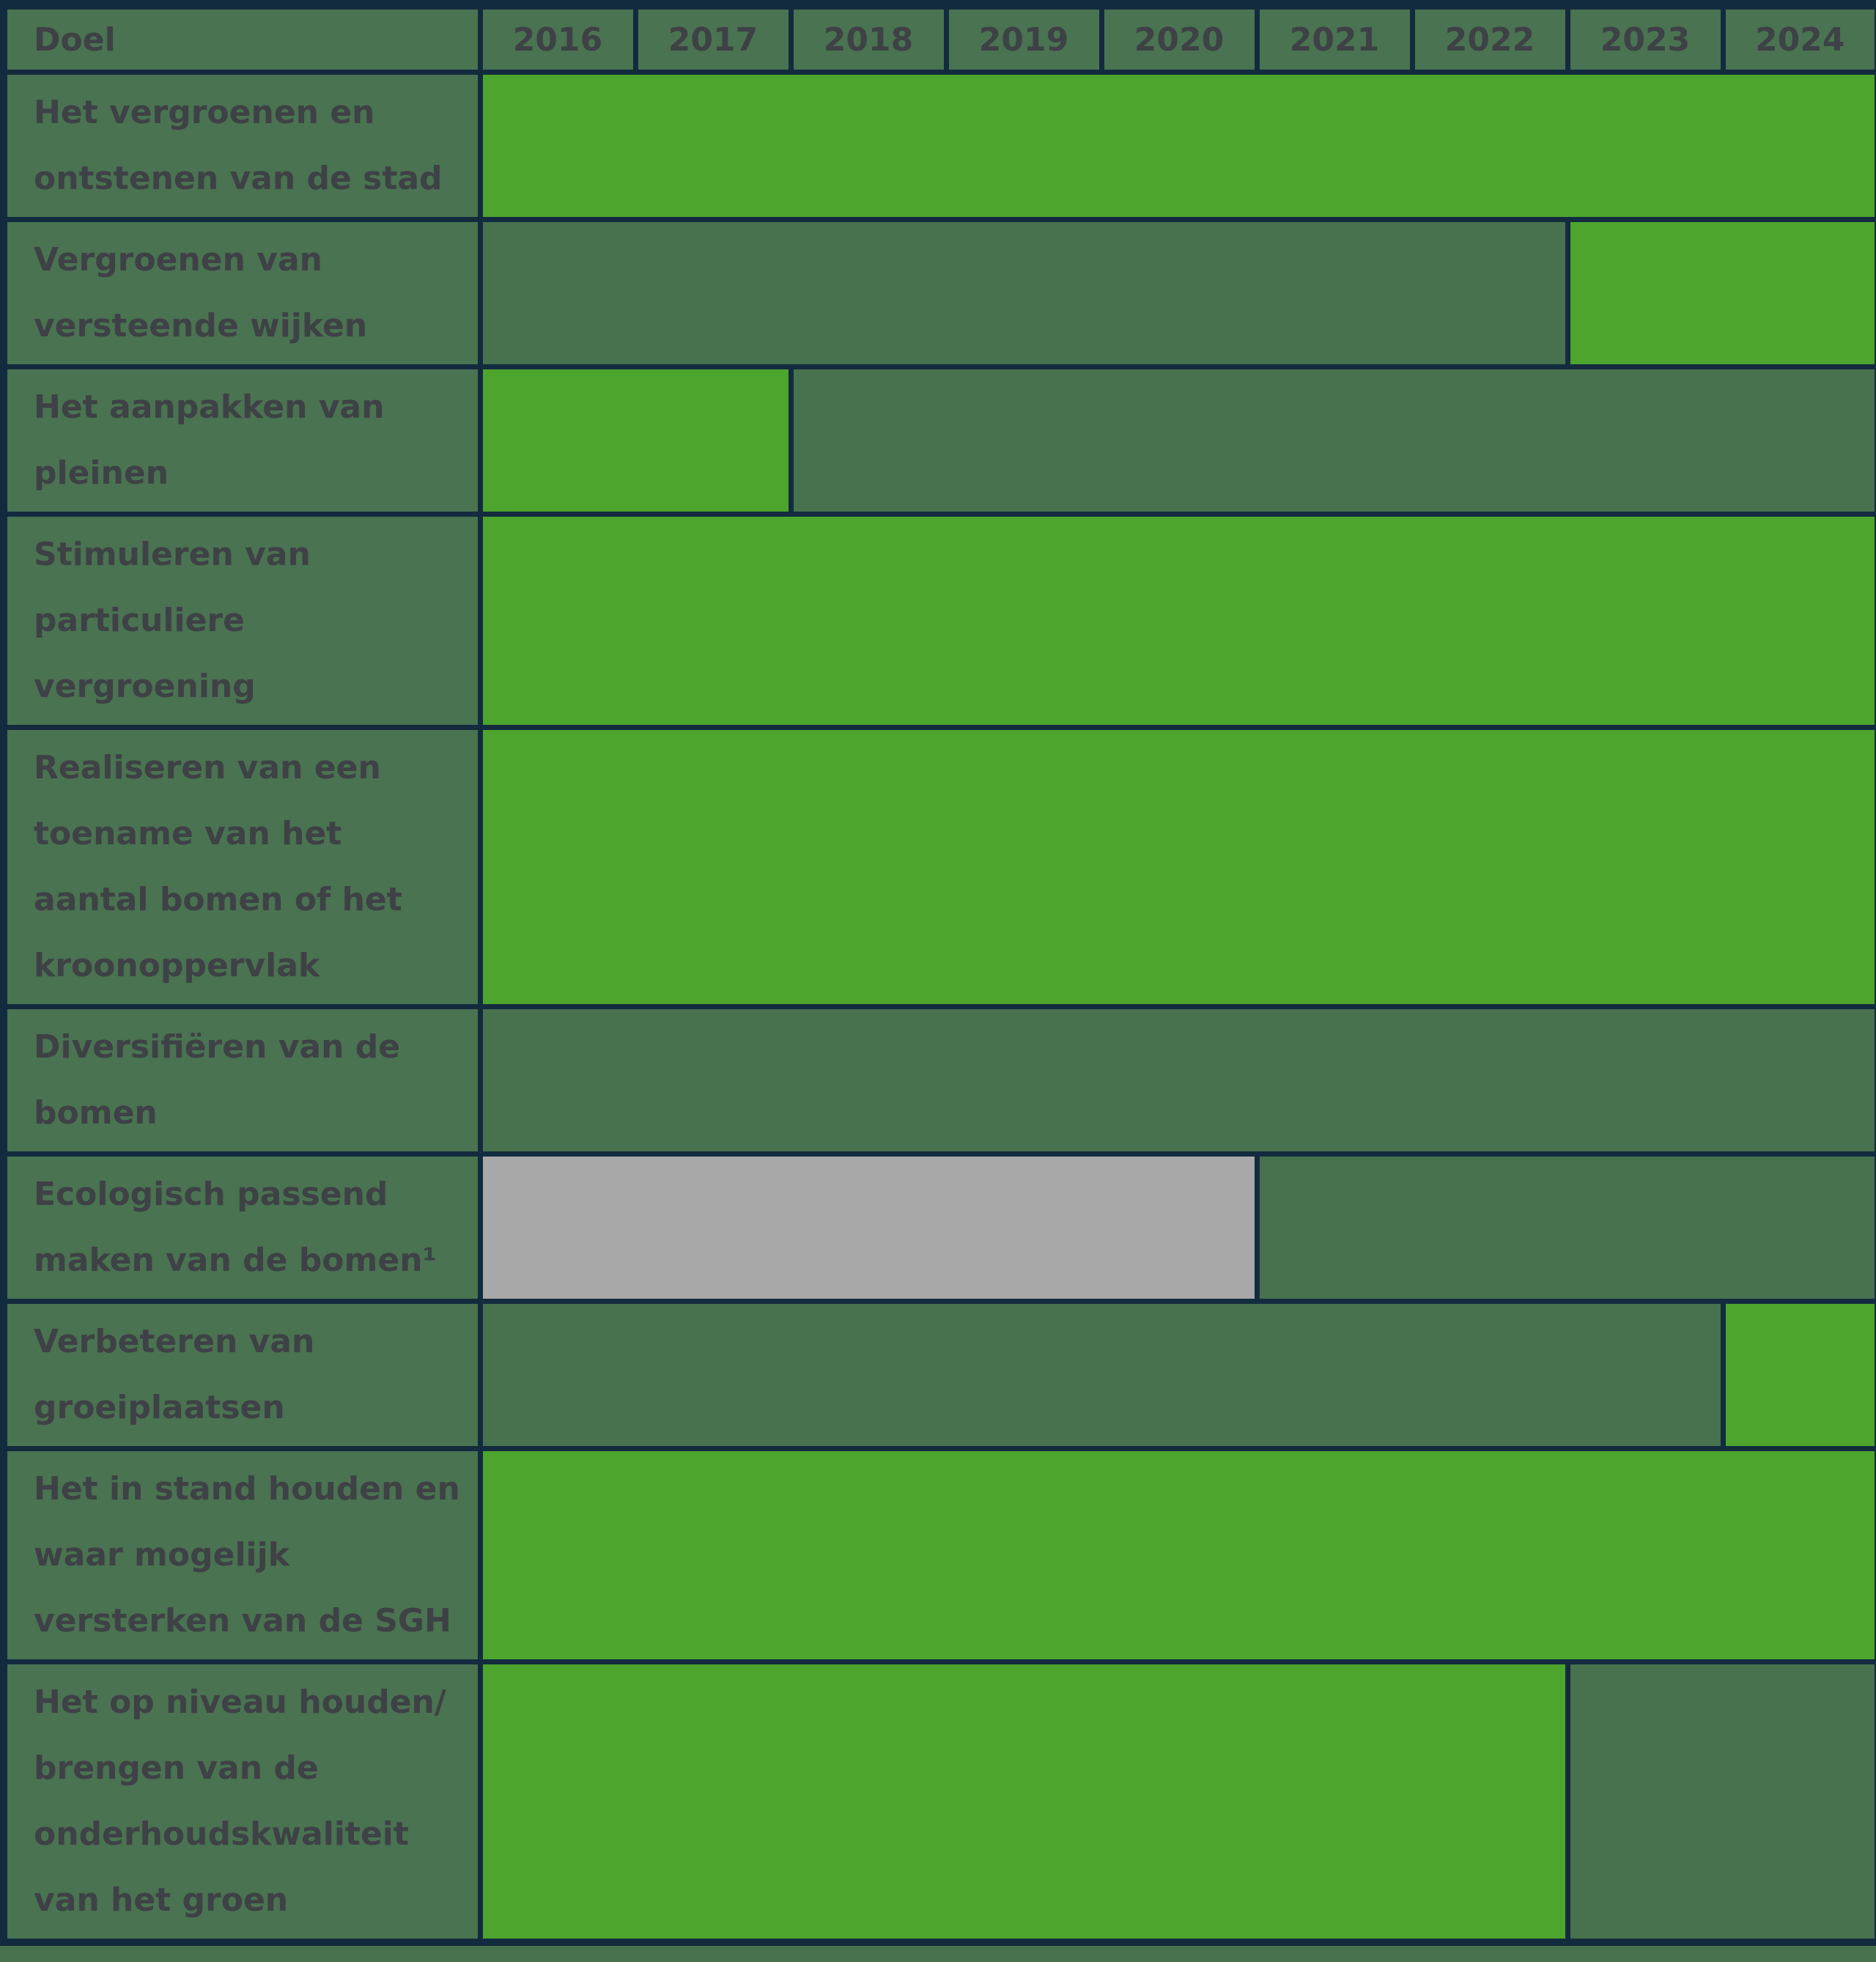  I want to click on goal-row-1: Het vergroenen en ontstenen van de stad, so click(938, 146).